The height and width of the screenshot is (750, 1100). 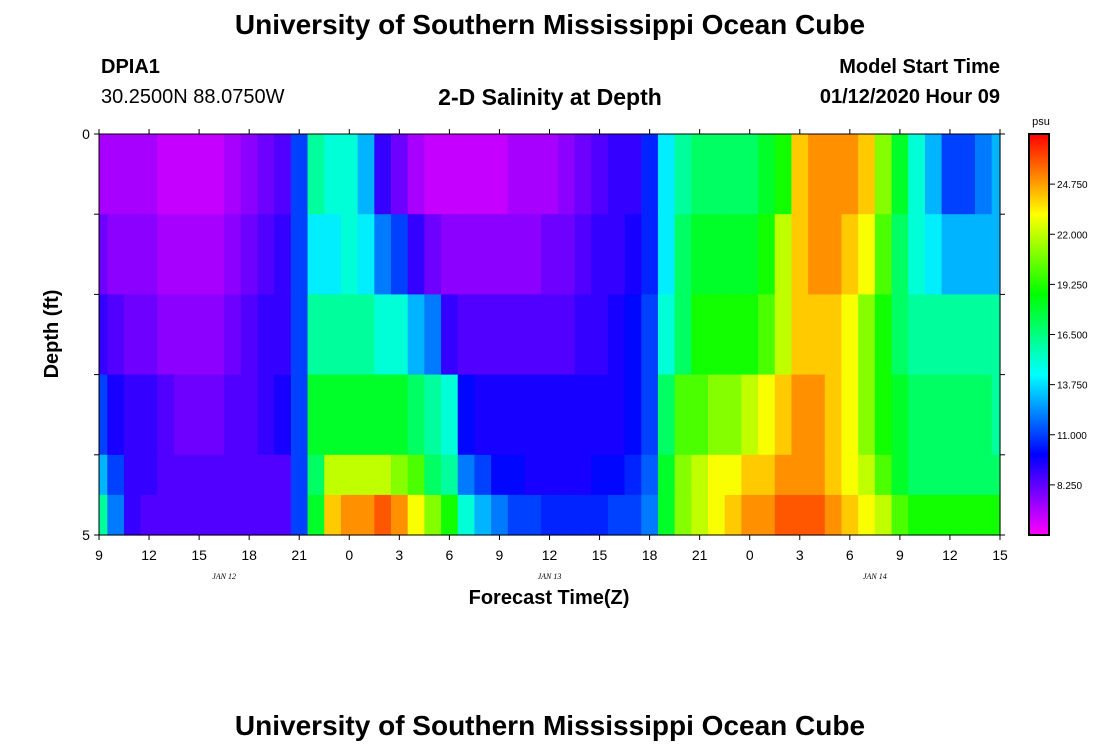 I want to click on x-tick-label: 12, so click(x=149, y=555).